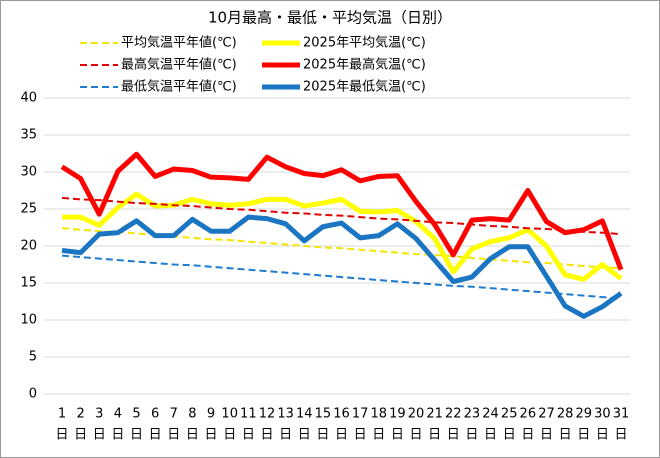  I want to click on x-tick-label: 5, so click(136, 414).